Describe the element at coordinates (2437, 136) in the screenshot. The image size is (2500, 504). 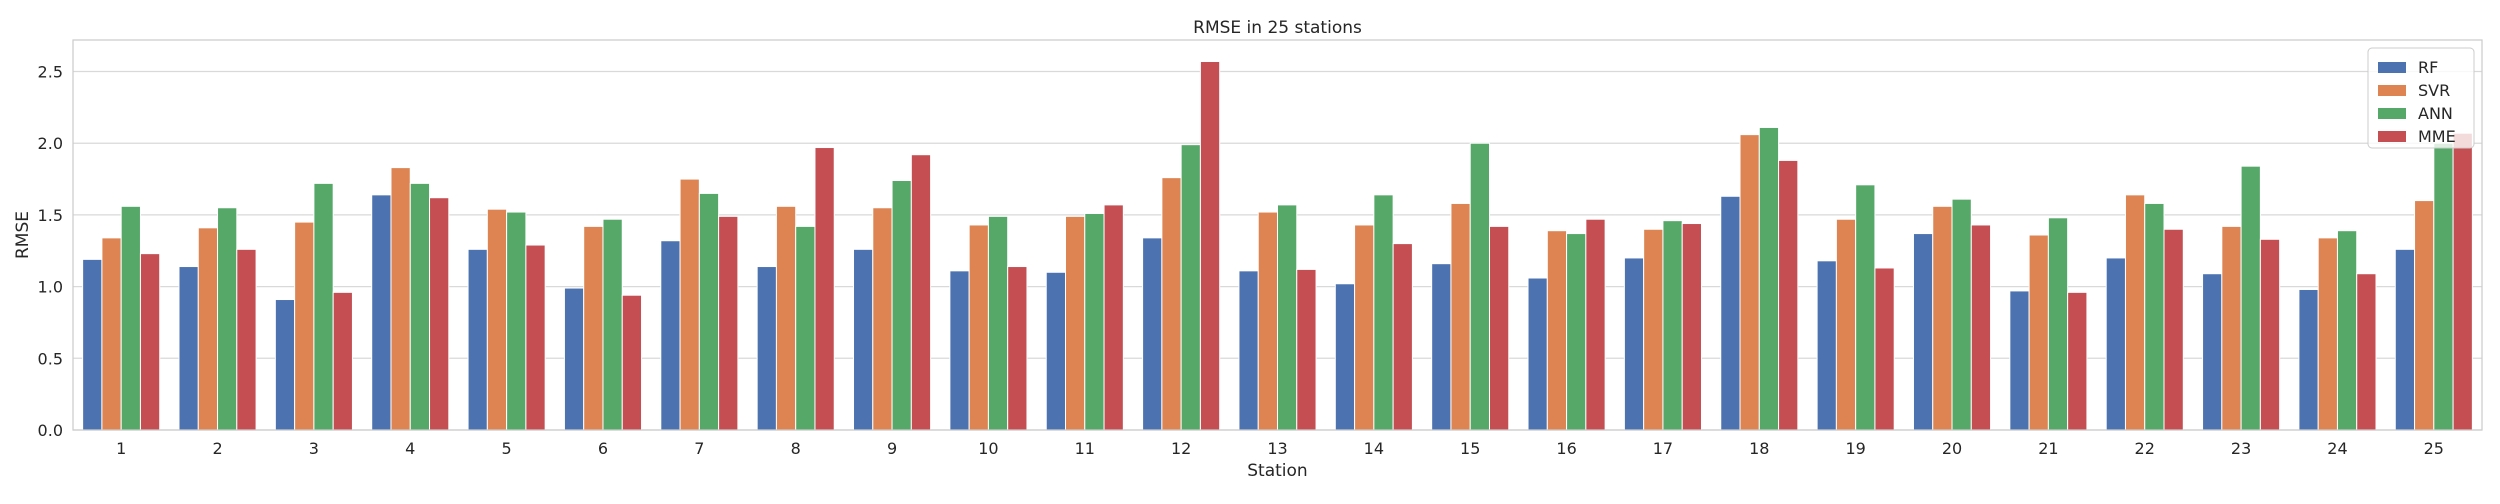
I see `legend-label-mme: MME` at that location.